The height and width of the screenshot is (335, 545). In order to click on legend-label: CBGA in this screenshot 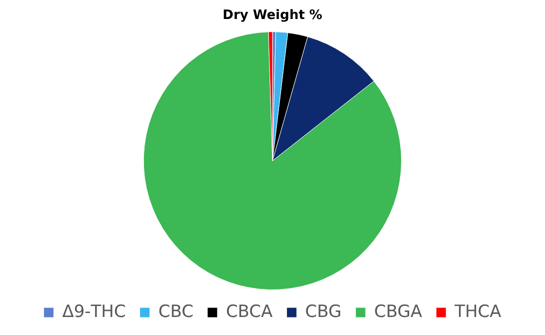, I will do `click(398, 312)`.